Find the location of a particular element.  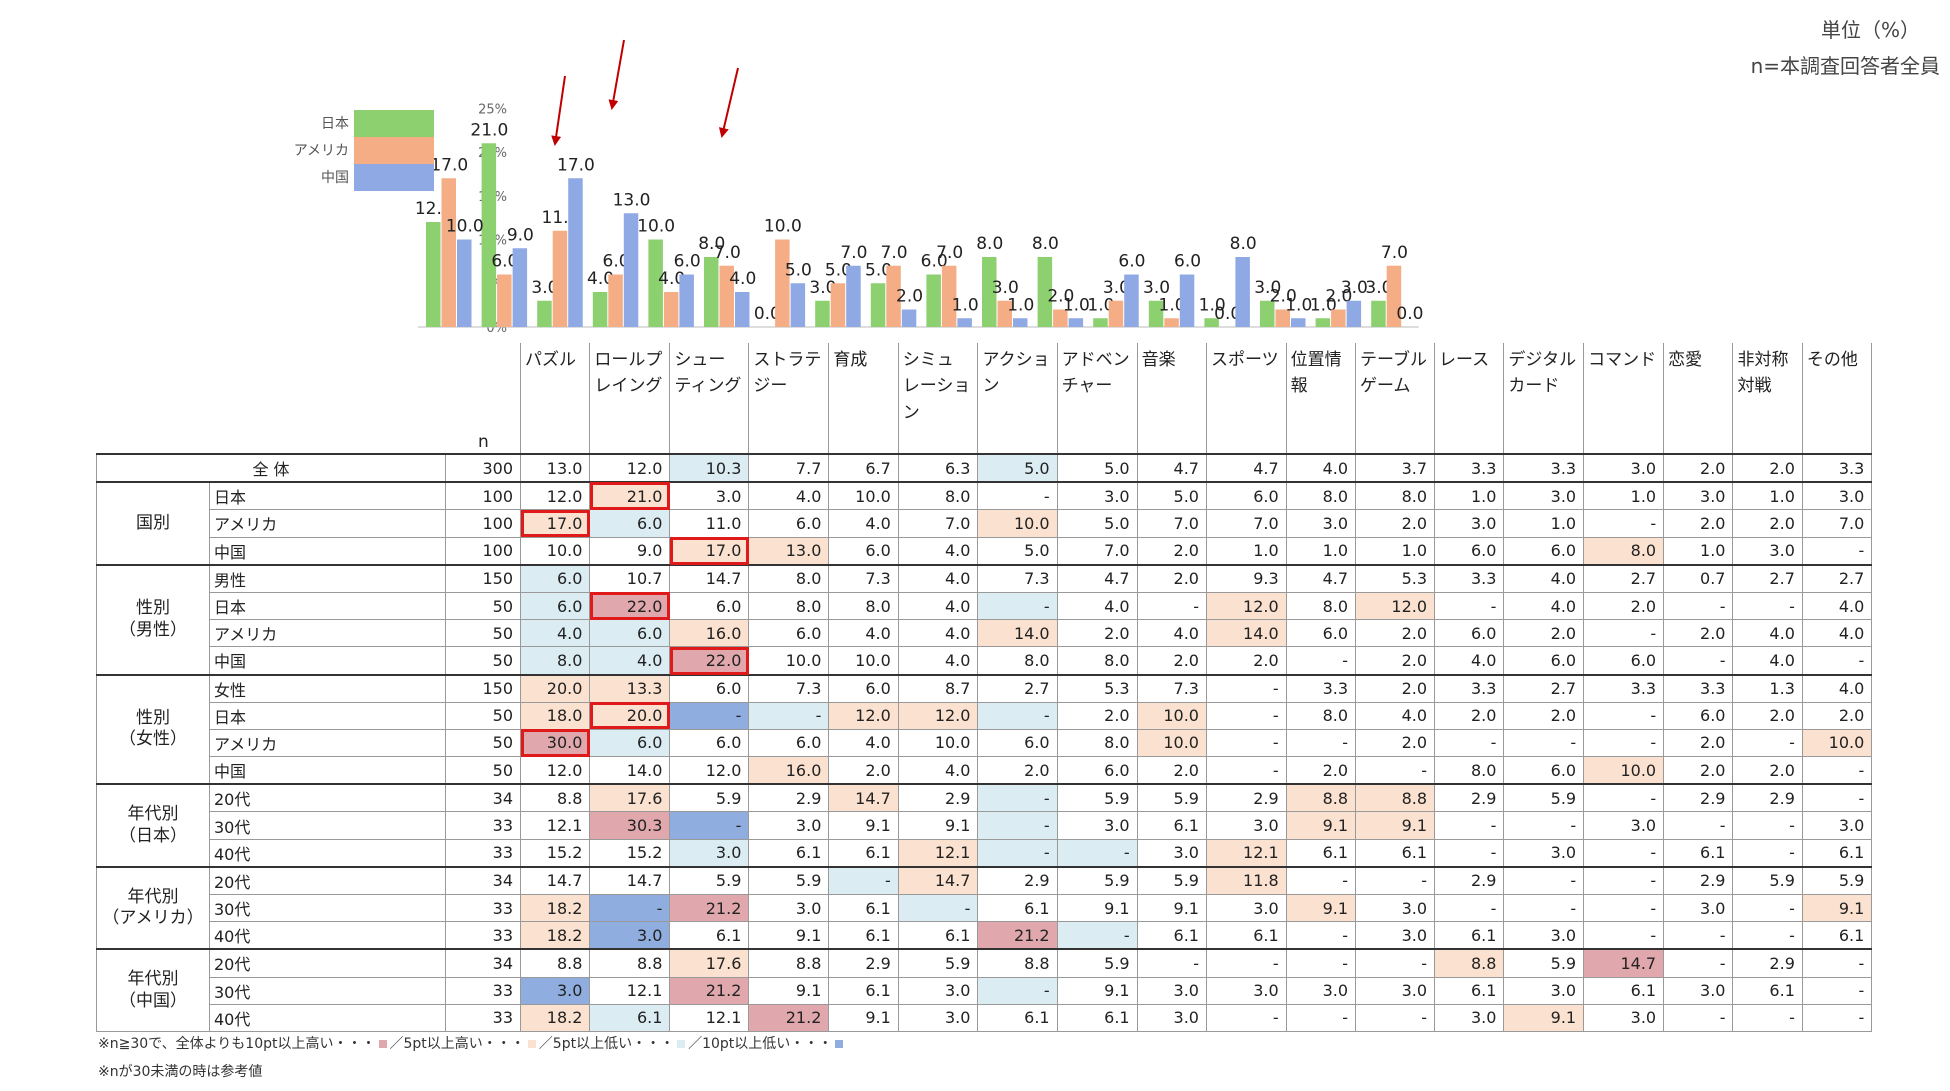

group-label: 性別 （男性） is located at coordinates (153, 619).